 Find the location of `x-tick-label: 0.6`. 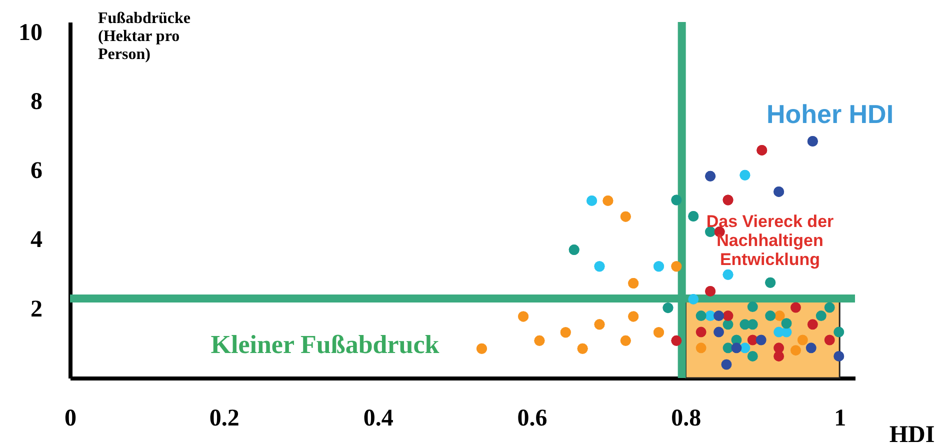

x-tick-label: 0.6 is located at coordinates (532, 419).